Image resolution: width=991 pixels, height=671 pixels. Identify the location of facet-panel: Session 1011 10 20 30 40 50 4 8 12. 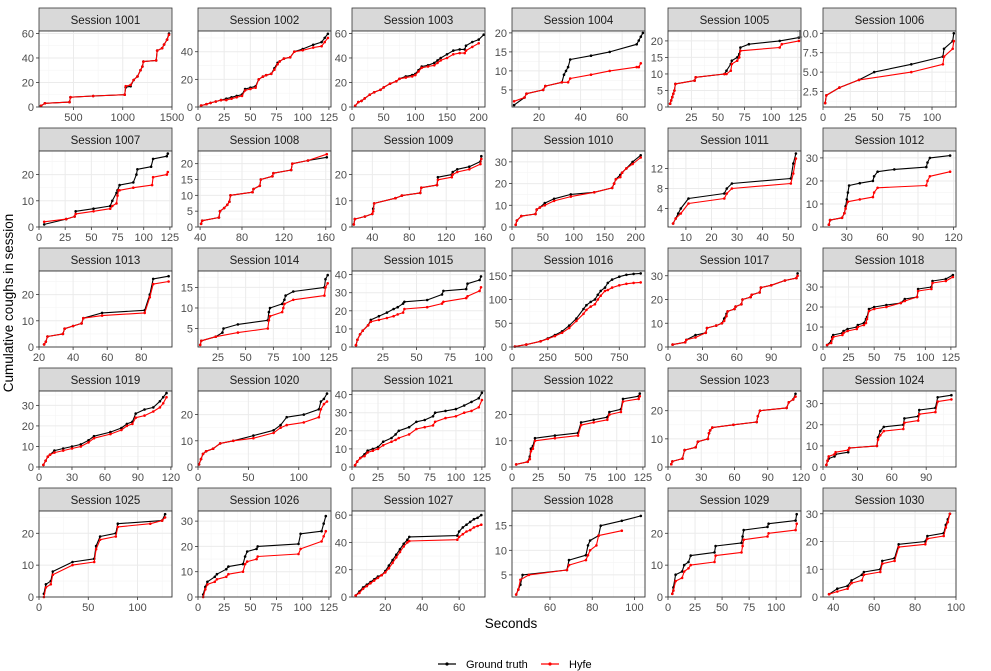
(726, 185).